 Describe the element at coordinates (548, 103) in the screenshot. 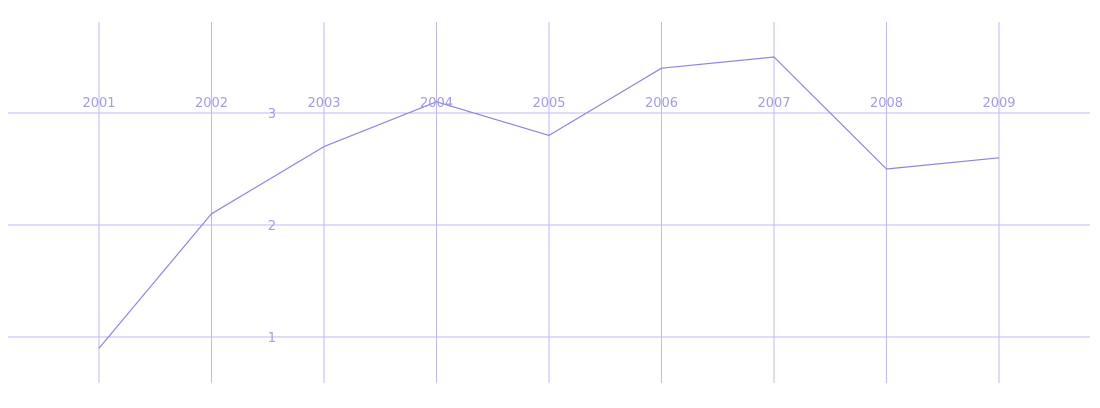

I see `x-tick-label: 2005` at that location.